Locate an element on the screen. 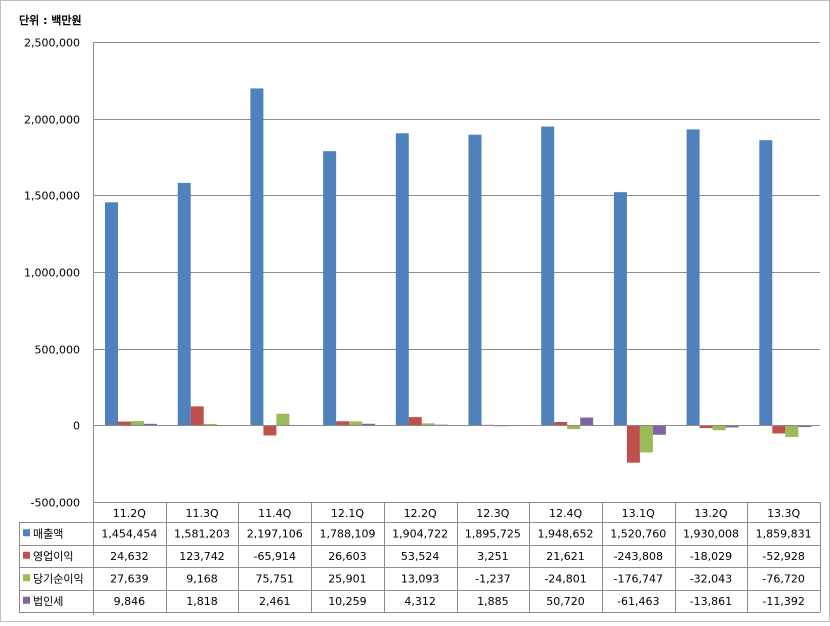  data-label: -243,808 is located at coordinates (638, 556).